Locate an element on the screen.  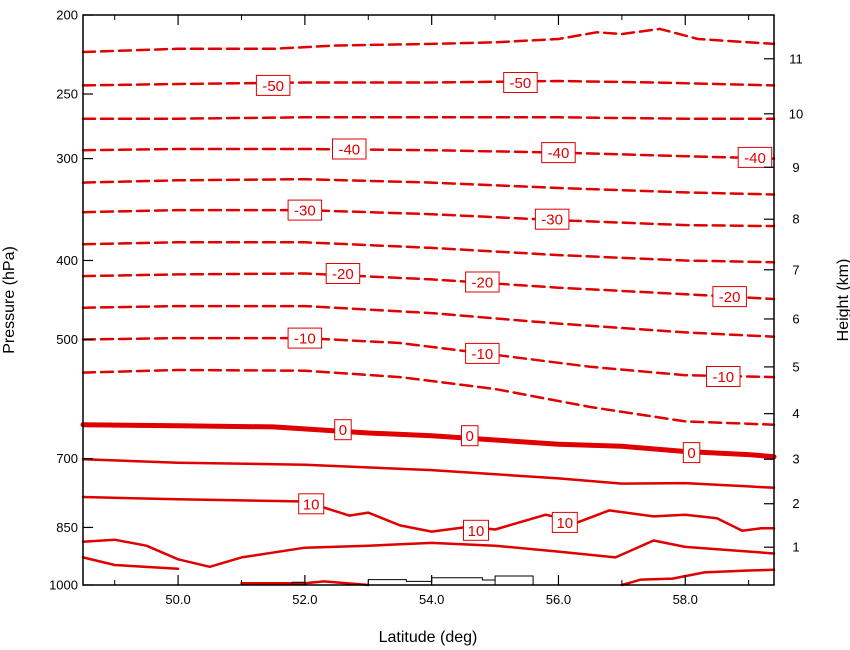
y-left-tick-label: 700 is located at coordinates (67, 458).